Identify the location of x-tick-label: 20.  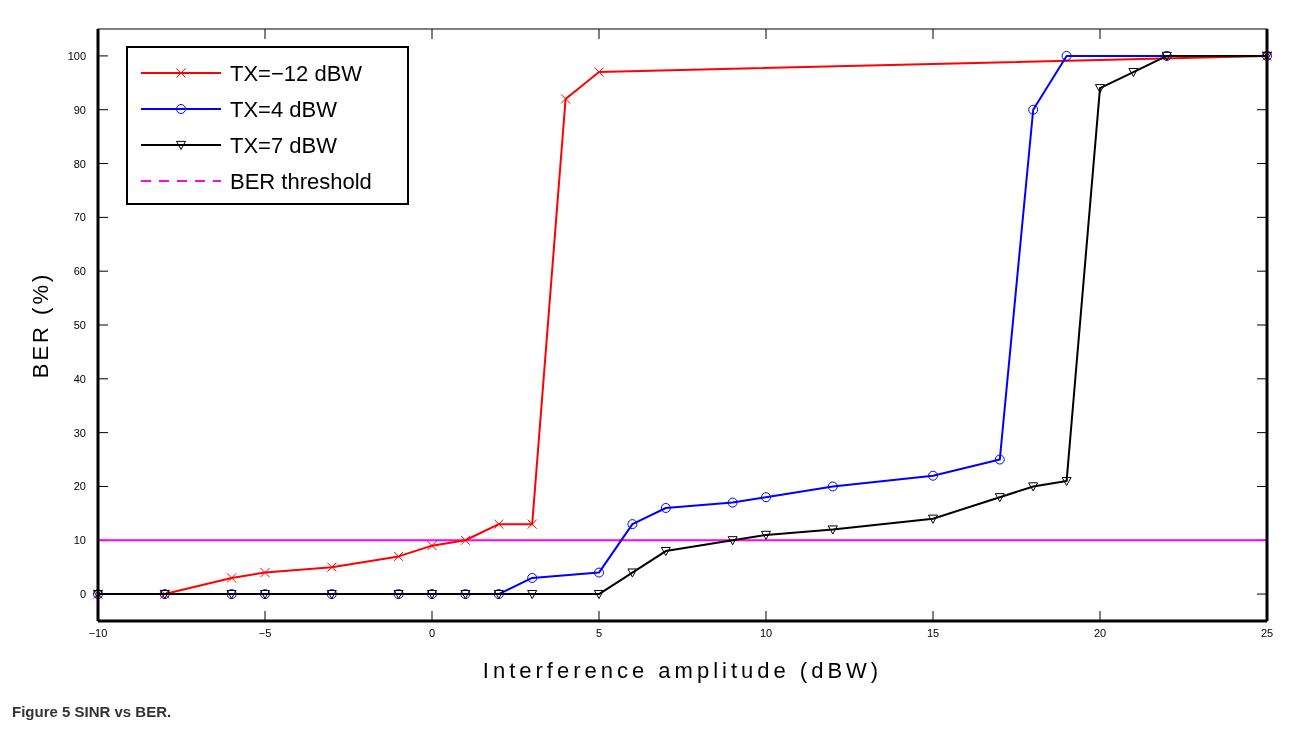
(1100, 633).